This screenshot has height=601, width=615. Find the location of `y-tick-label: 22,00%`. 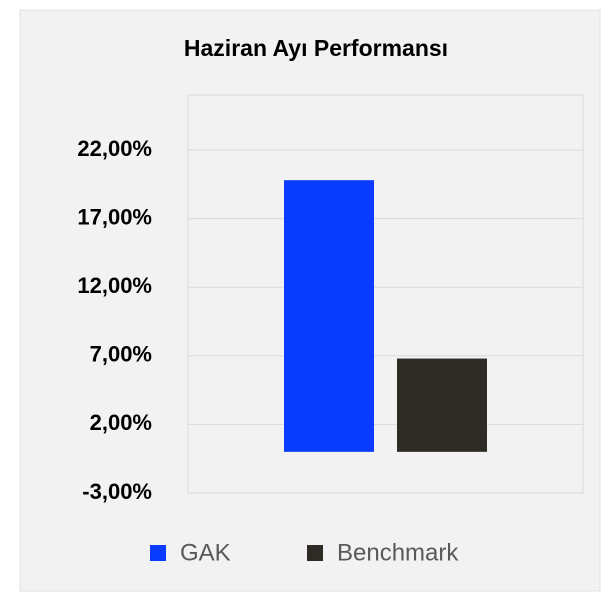

y-tick-label: 22,00% is located at coordinates (114, 148).